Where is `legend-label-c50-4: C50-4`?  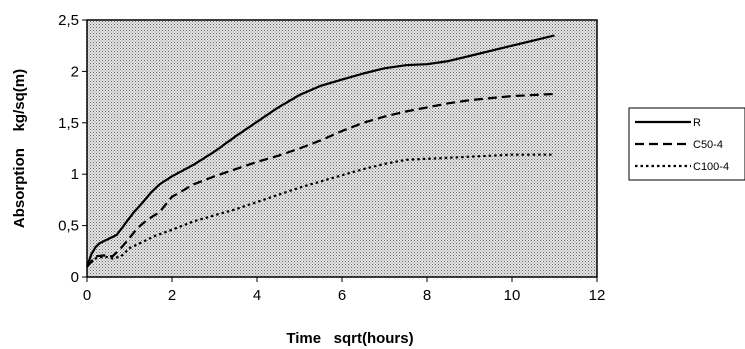
legend-label-c50-4: C50-4 is located at coordinates (708, 145).